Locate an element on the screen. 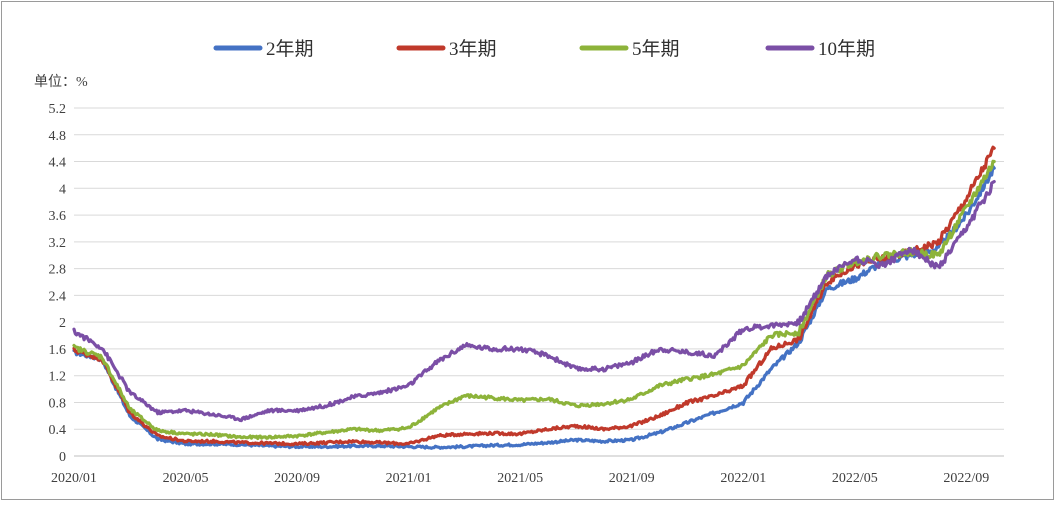 The image size is (1057, 506). x-tick-label: 2021/09 is located at coordinates (632, 478).